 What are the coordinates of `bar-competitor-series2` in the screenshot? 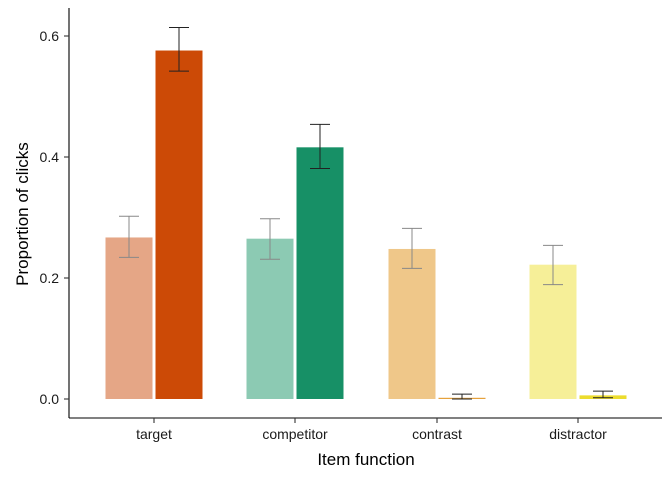 It's located at (320, 273).